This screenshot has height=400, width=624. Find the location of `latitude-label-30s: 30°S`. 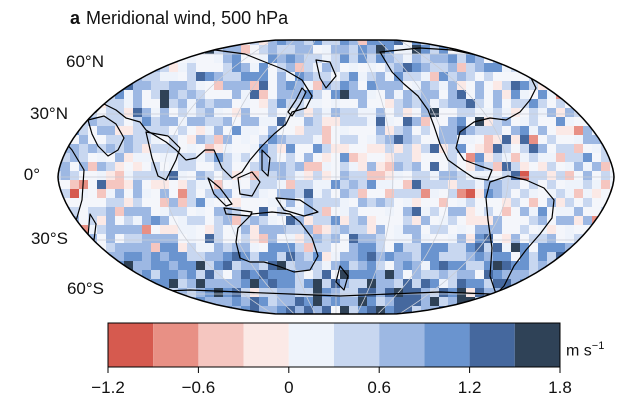

latitude-label-30s: 30°S is located at coordinates (49, 238).